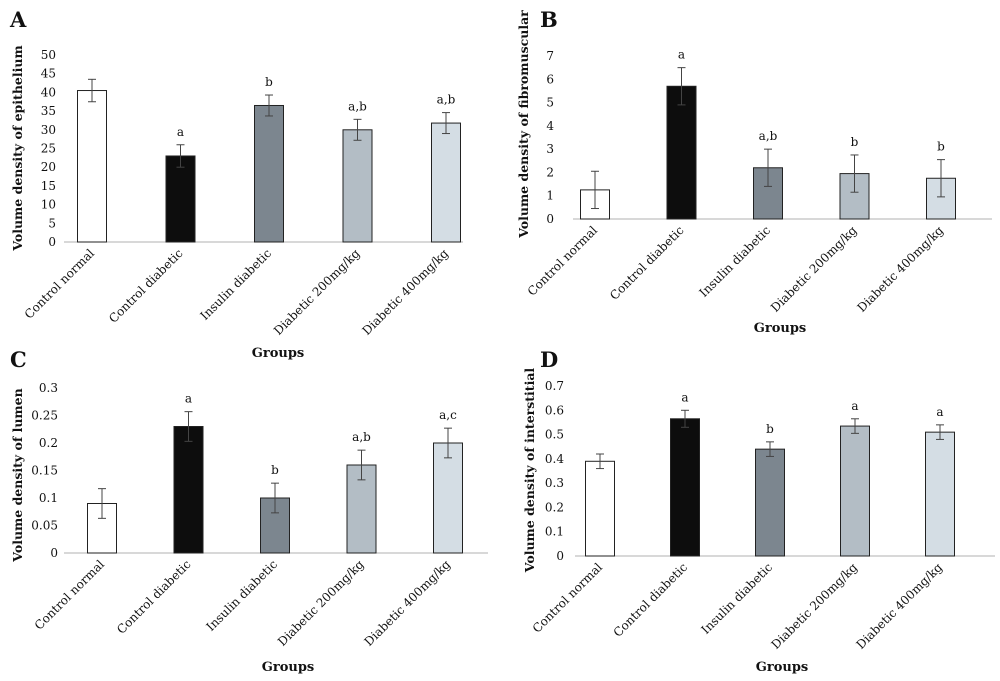  I want to click on panel-a-y-tick-label: 50, so click(48, 55).